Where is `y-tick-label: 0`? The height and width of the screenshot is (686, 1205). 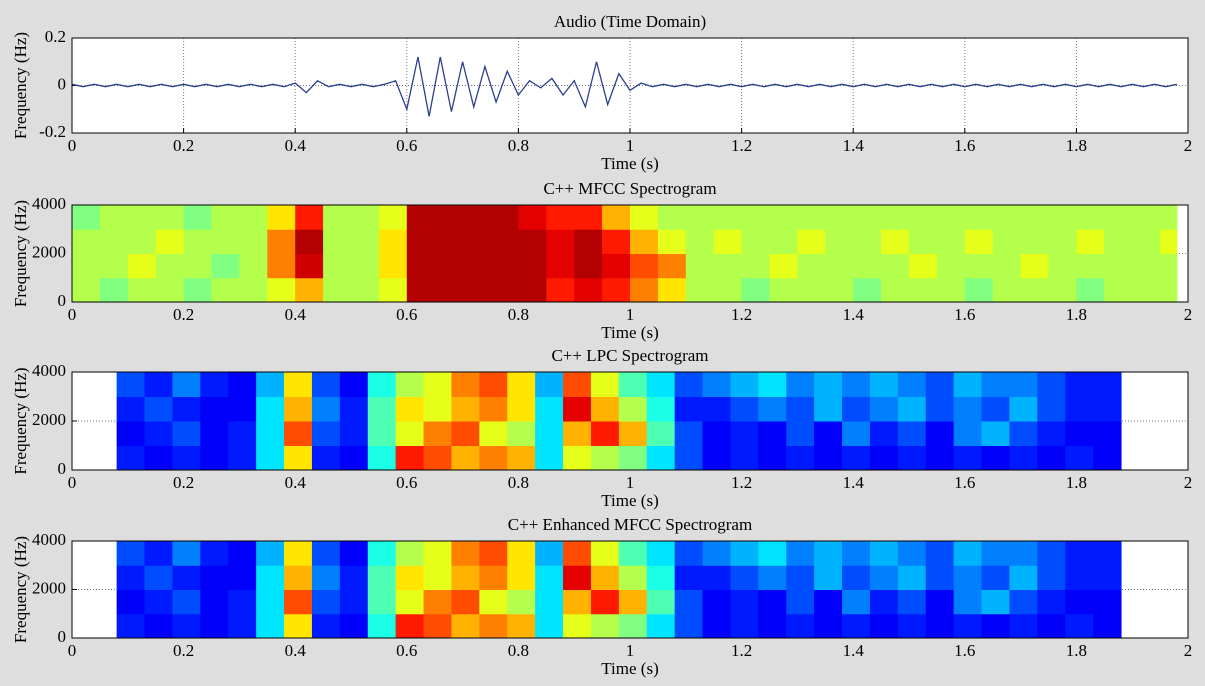
y-tick-label: 0 is located at coordinates (62, 300).